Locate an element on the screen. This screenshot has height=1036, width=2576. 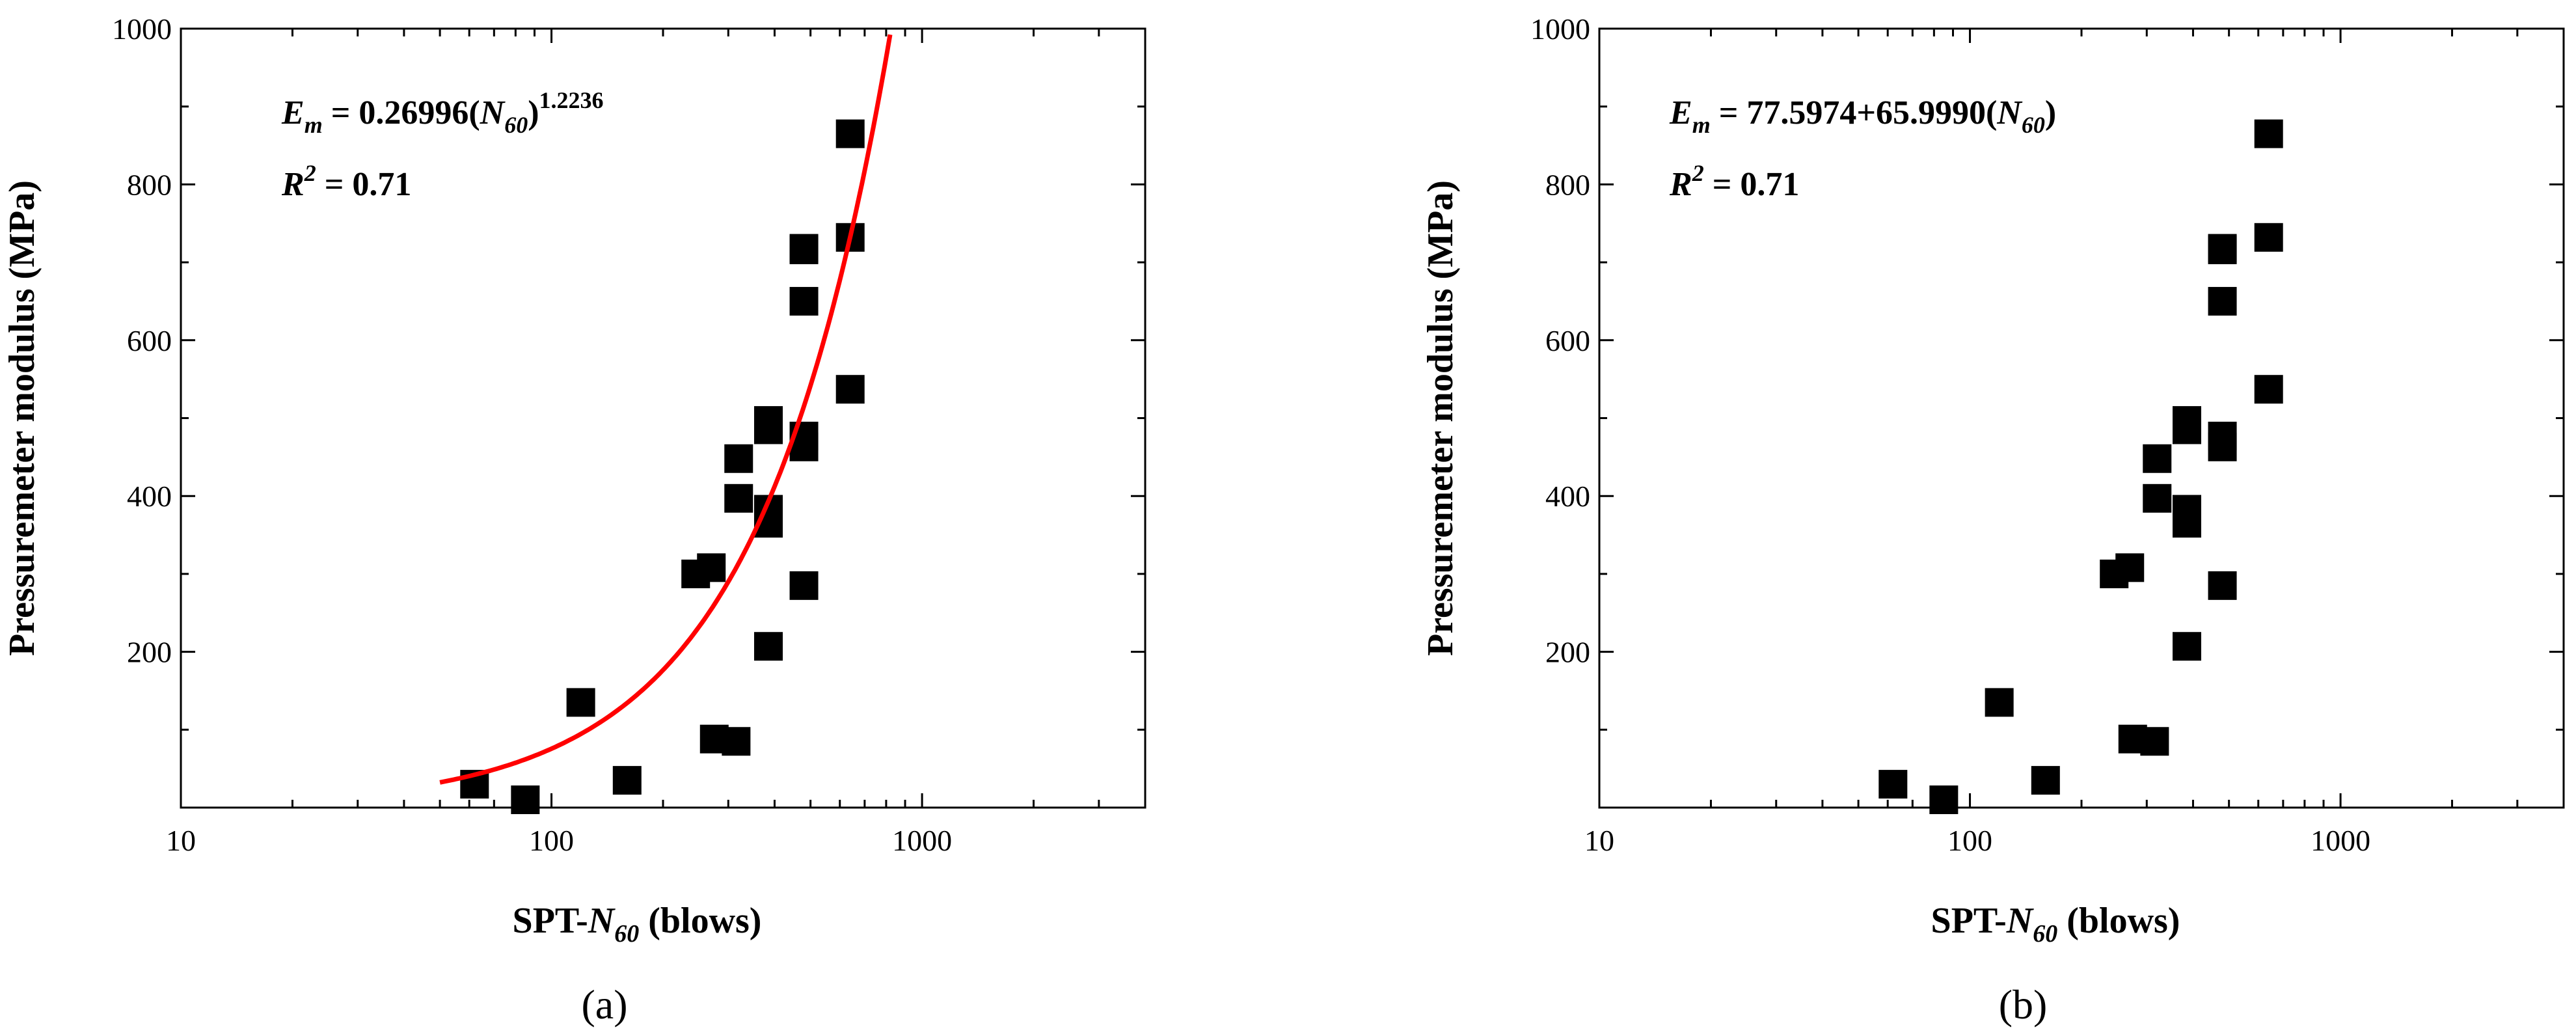
equation-annotation: Em = 77.5974+65.9990(N60) is located at coordinates (1863, 116).